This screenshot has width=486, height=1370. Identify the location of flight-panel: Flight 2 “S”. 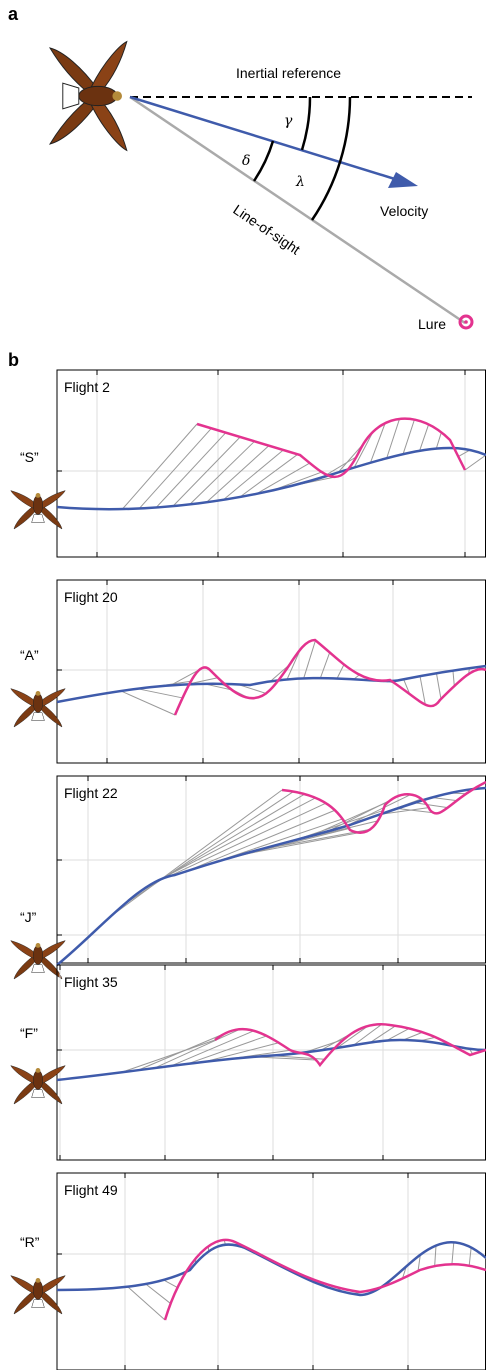
(248, 463).